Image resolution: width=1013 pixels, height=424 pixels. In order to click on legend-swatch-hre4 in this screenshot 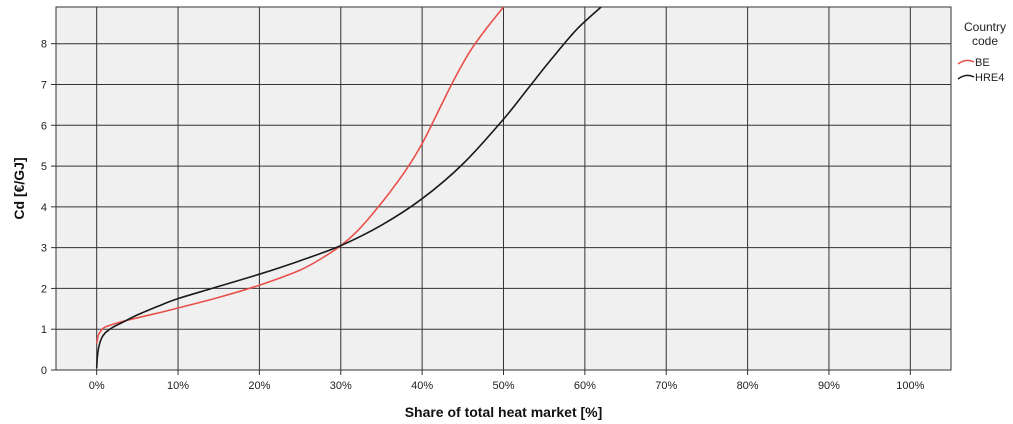, I will do `click(966, 77)`.